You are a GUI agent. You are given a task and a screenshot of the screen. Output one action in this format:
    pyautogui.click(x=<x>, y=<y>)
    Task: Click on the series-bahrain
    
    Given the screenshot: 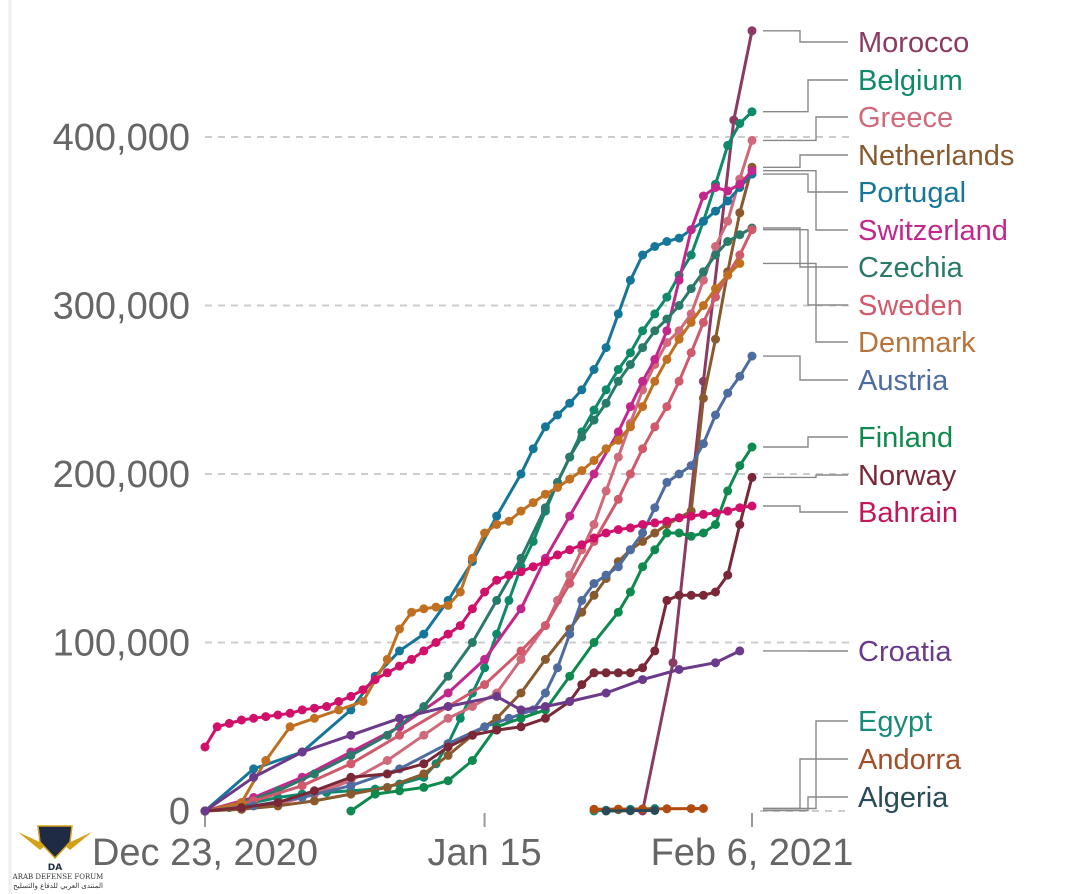 What is the action you would take?
    pyautogui.click(x=478, y=626)
    